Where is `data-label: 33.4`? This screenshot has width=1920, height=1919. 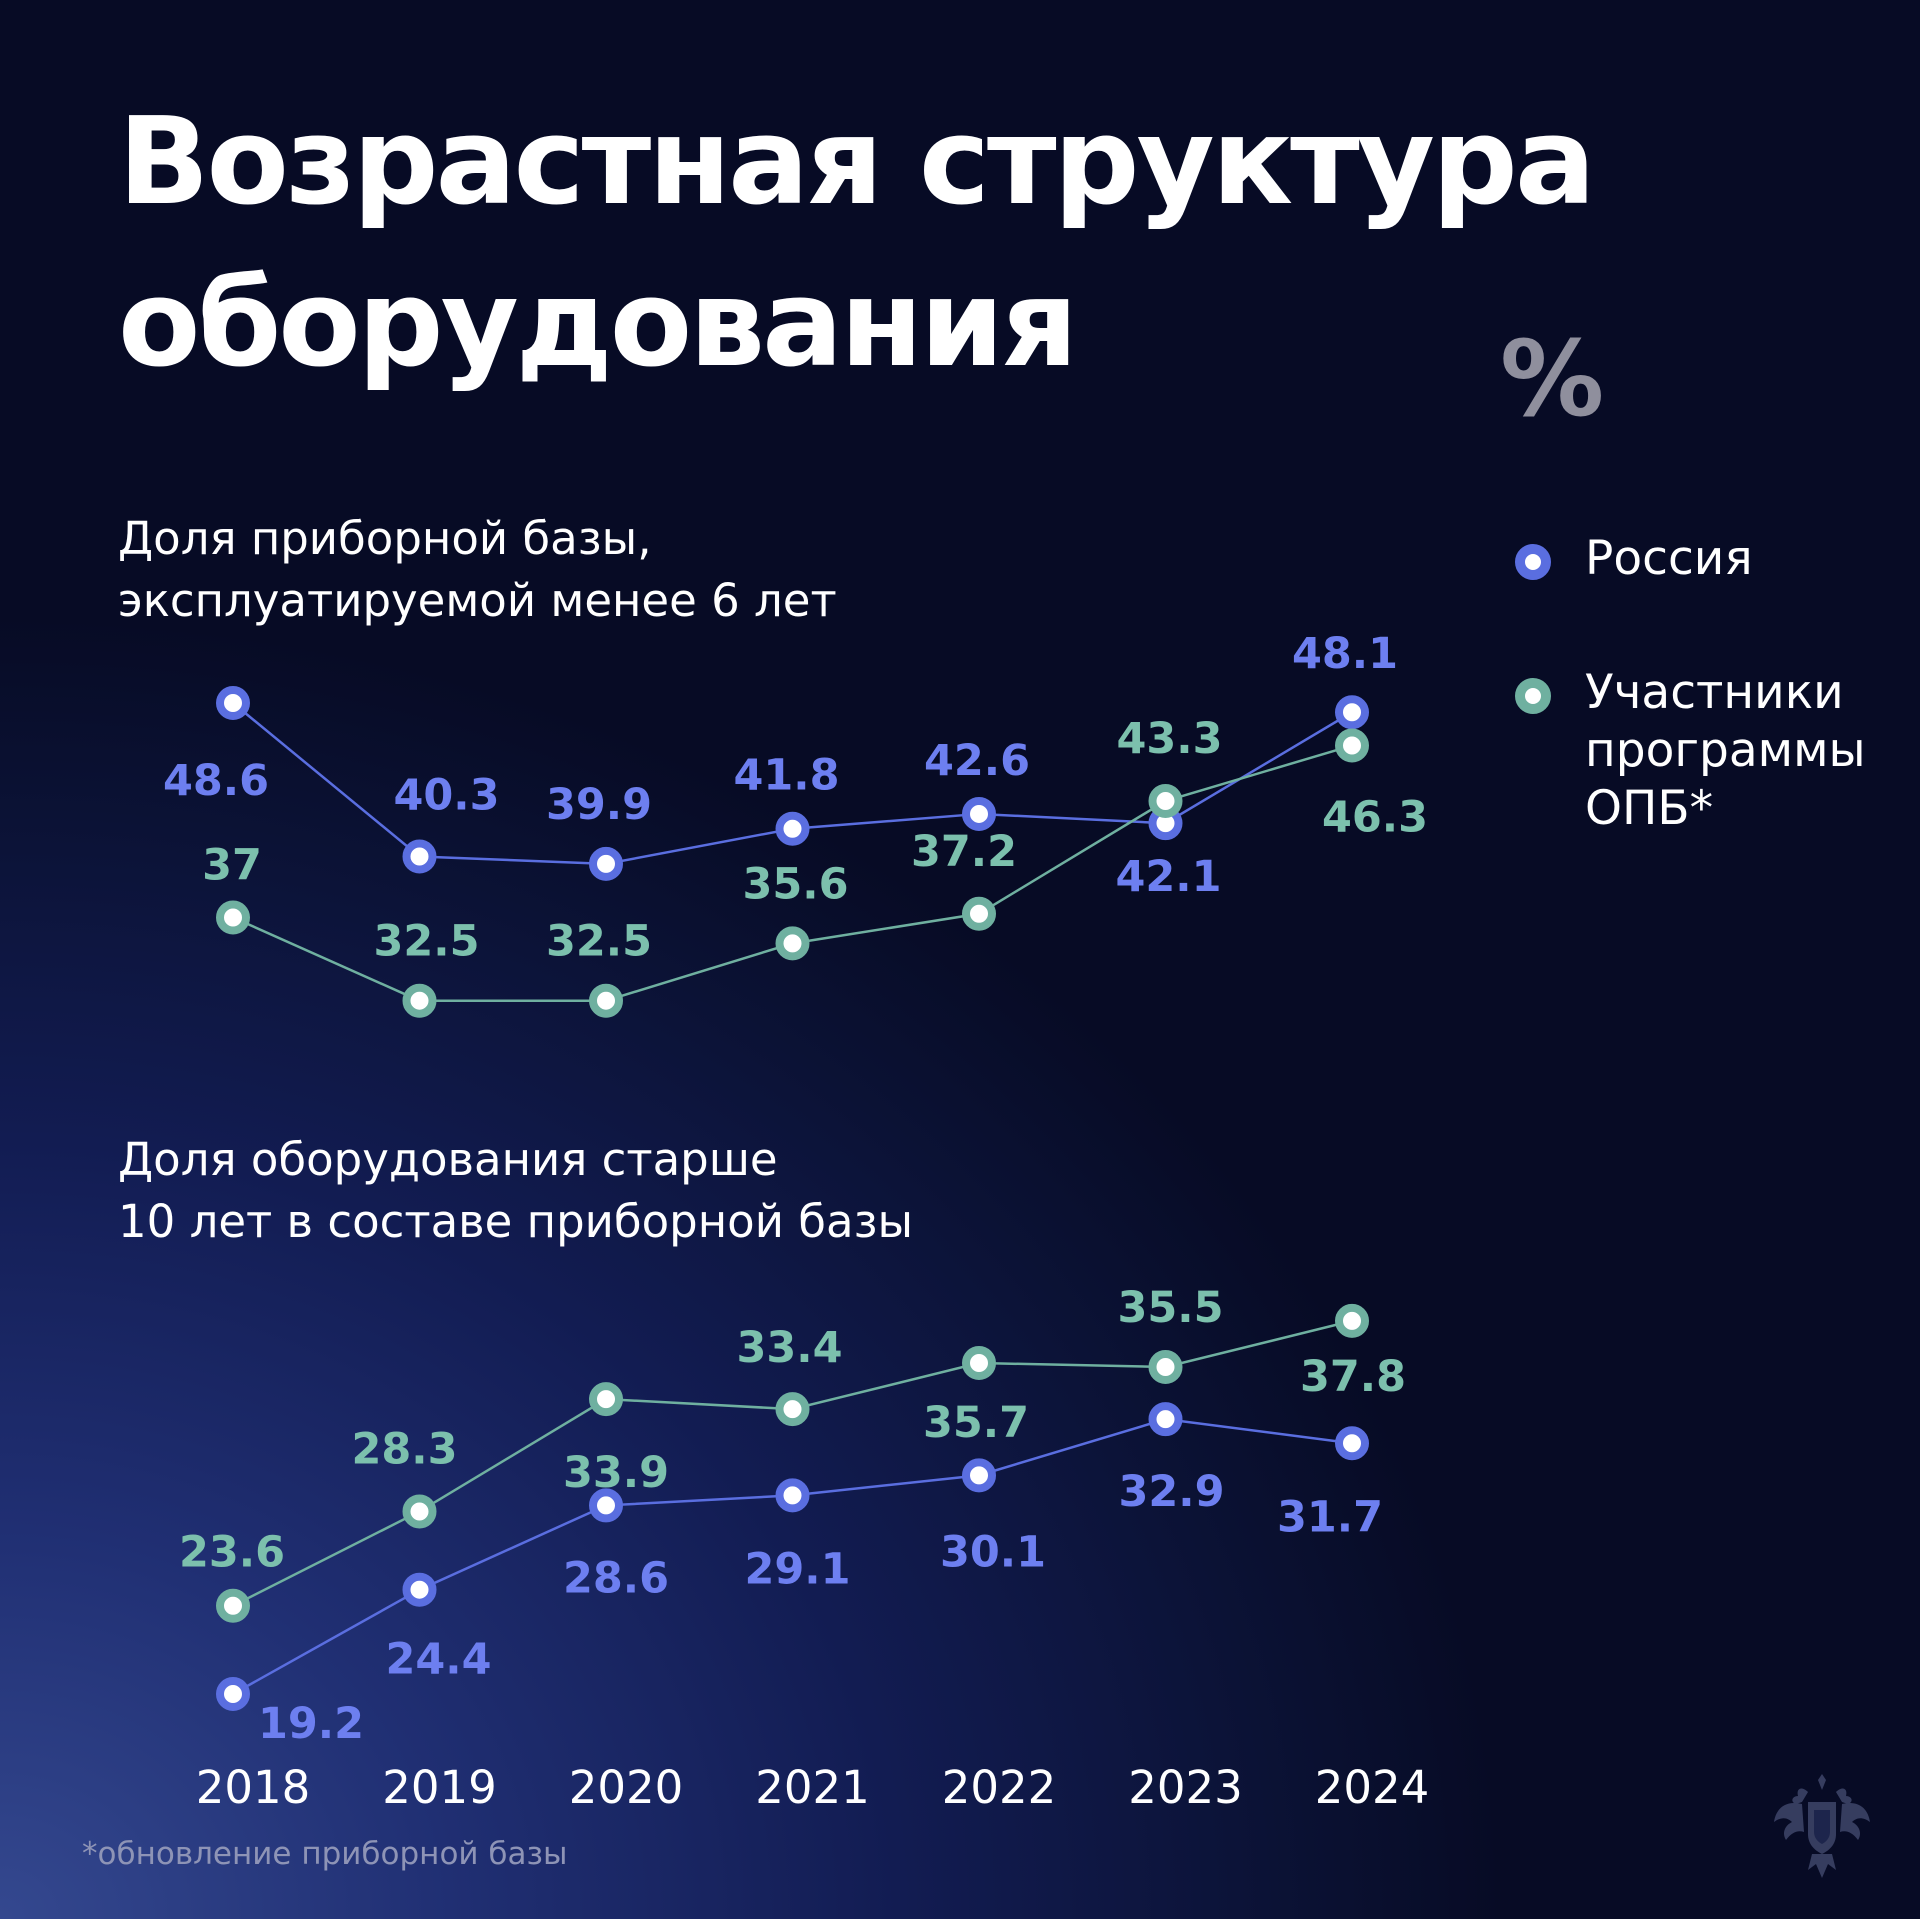 data-label: 33.4 is located at coordinates (789, 1348).